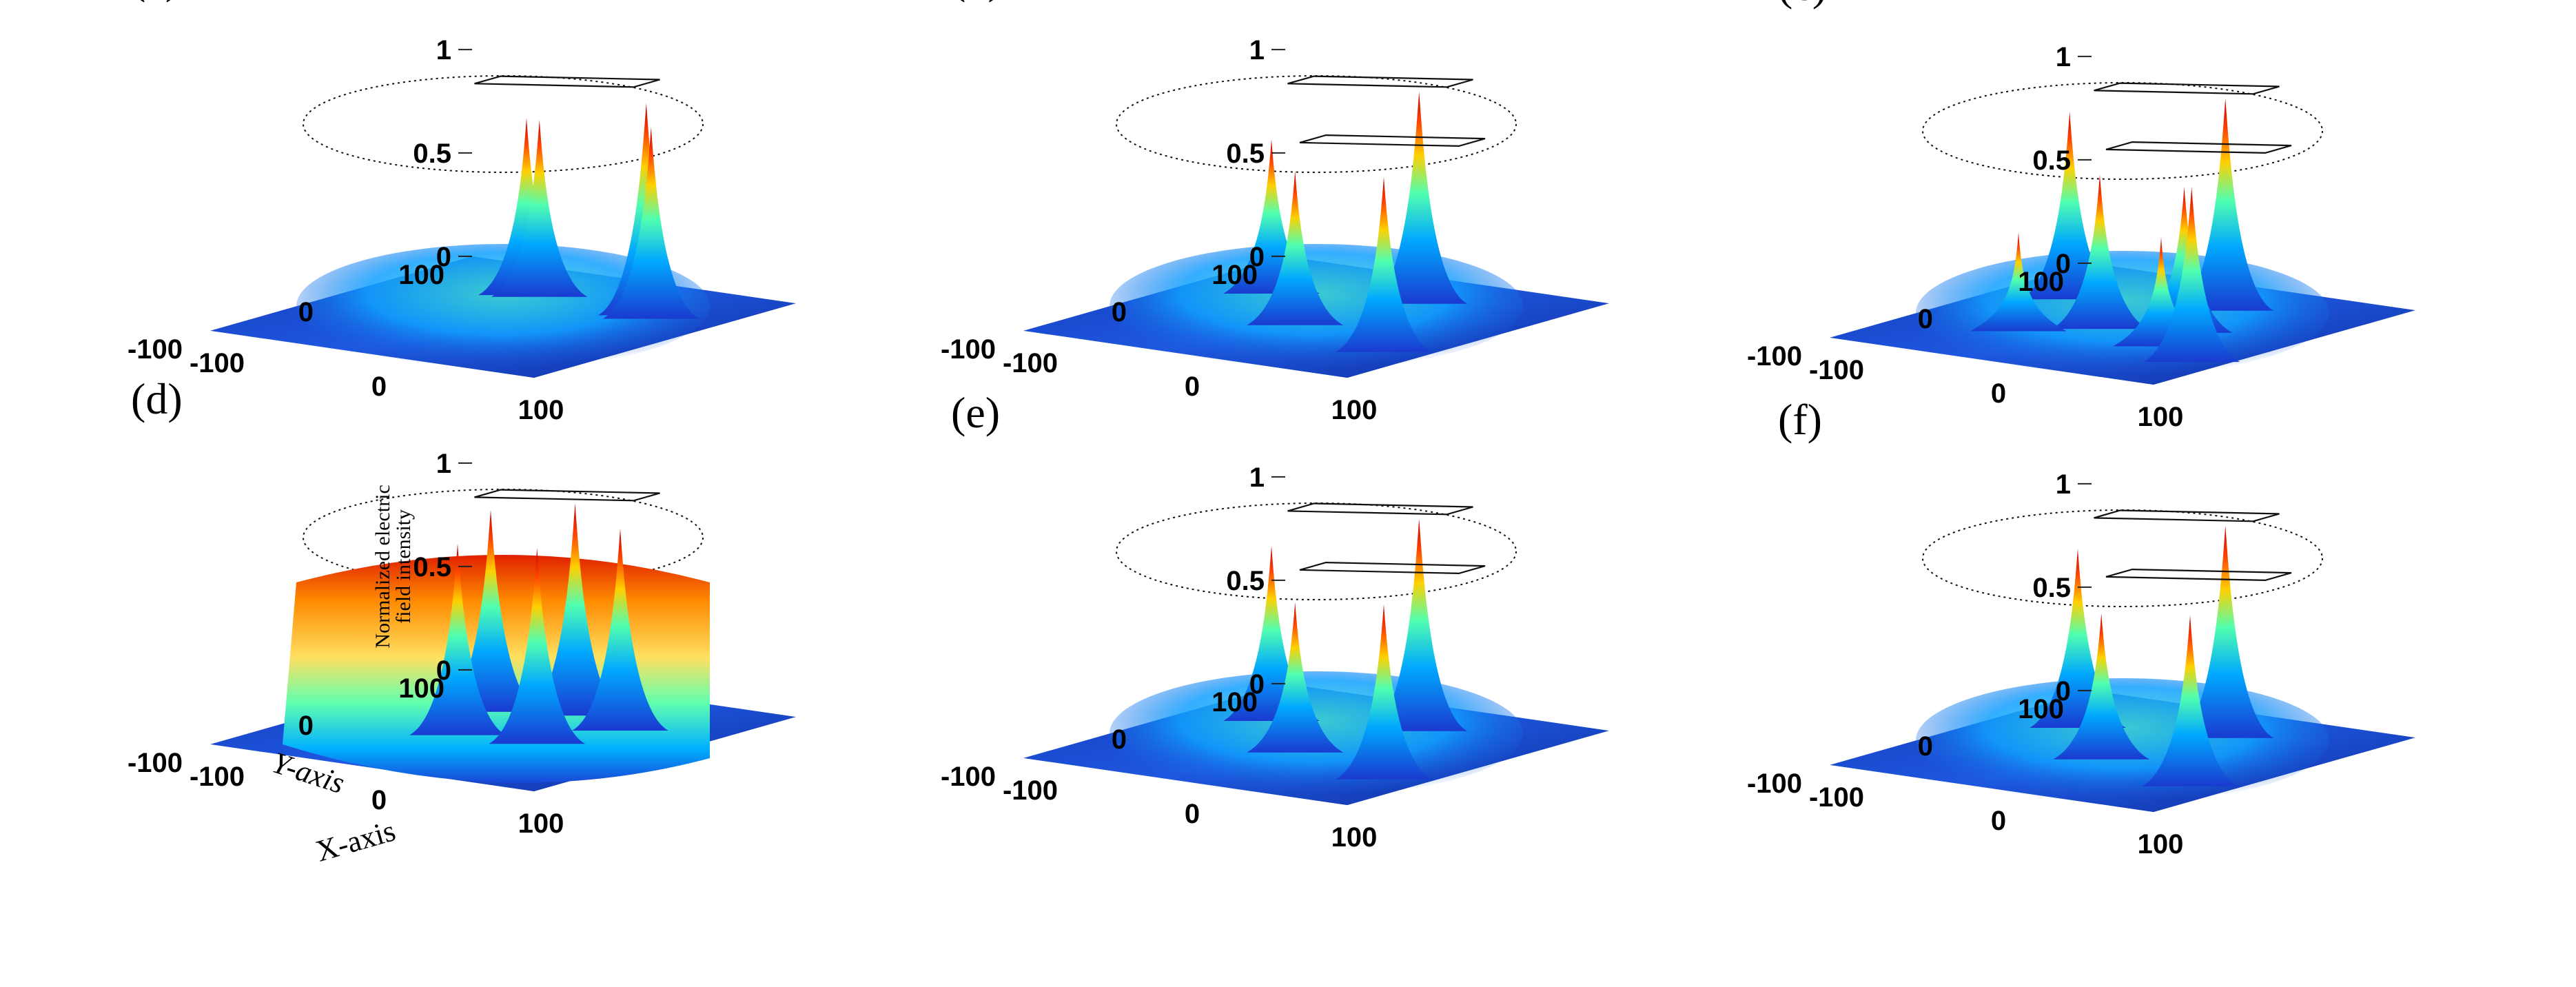 The width and height of the screenshot is (2576, 987). What do you see at coordinates (403, 566) in the screenshot?
I see `z-axis-title-line2: field intensity` at bounding box center [403, 566].